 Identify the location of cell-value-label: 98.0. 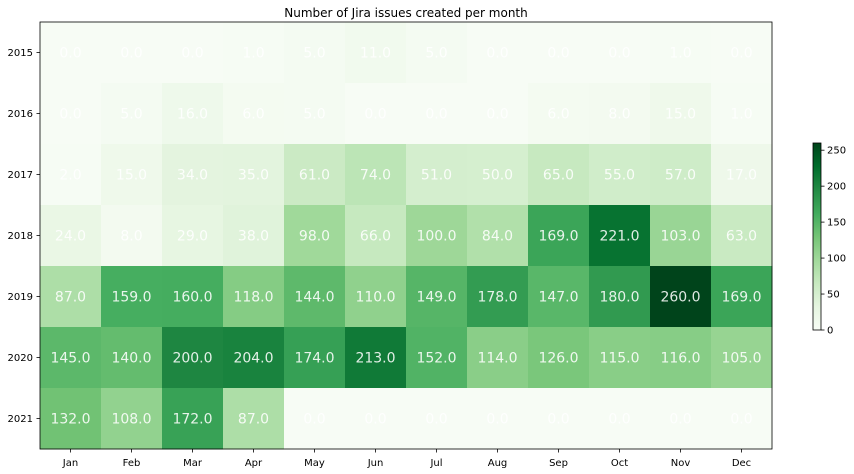
(314, 237).